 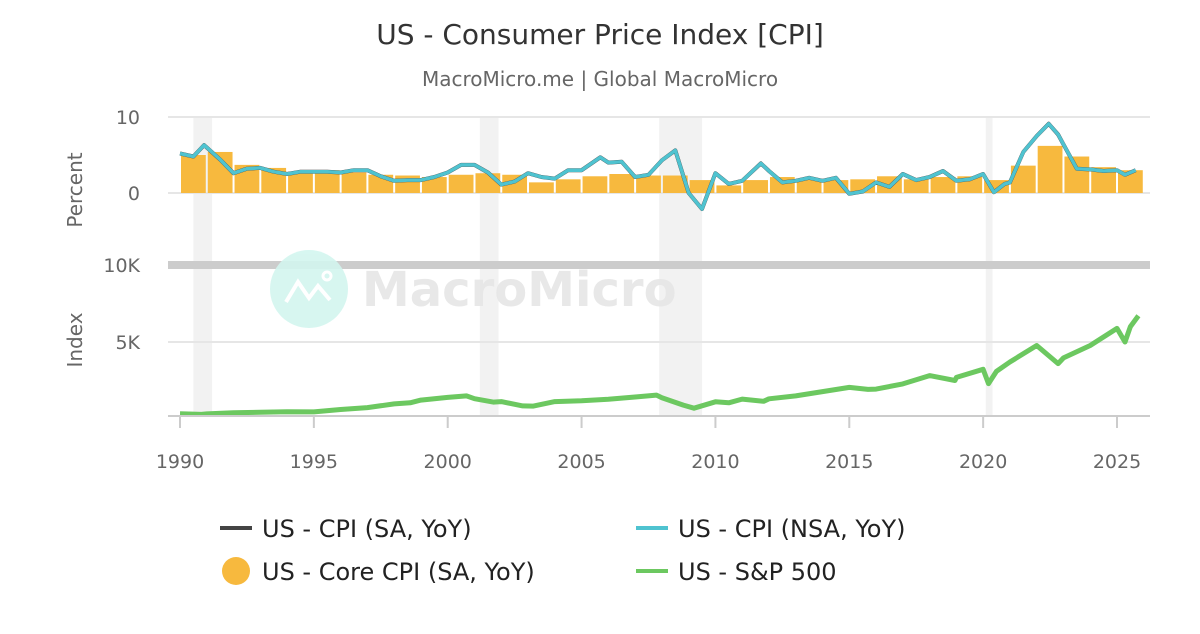 What do you see at coordinates (327, 276) in the screenshot?
I see `watermark-dot-icon` at bounding box center [327, 276].